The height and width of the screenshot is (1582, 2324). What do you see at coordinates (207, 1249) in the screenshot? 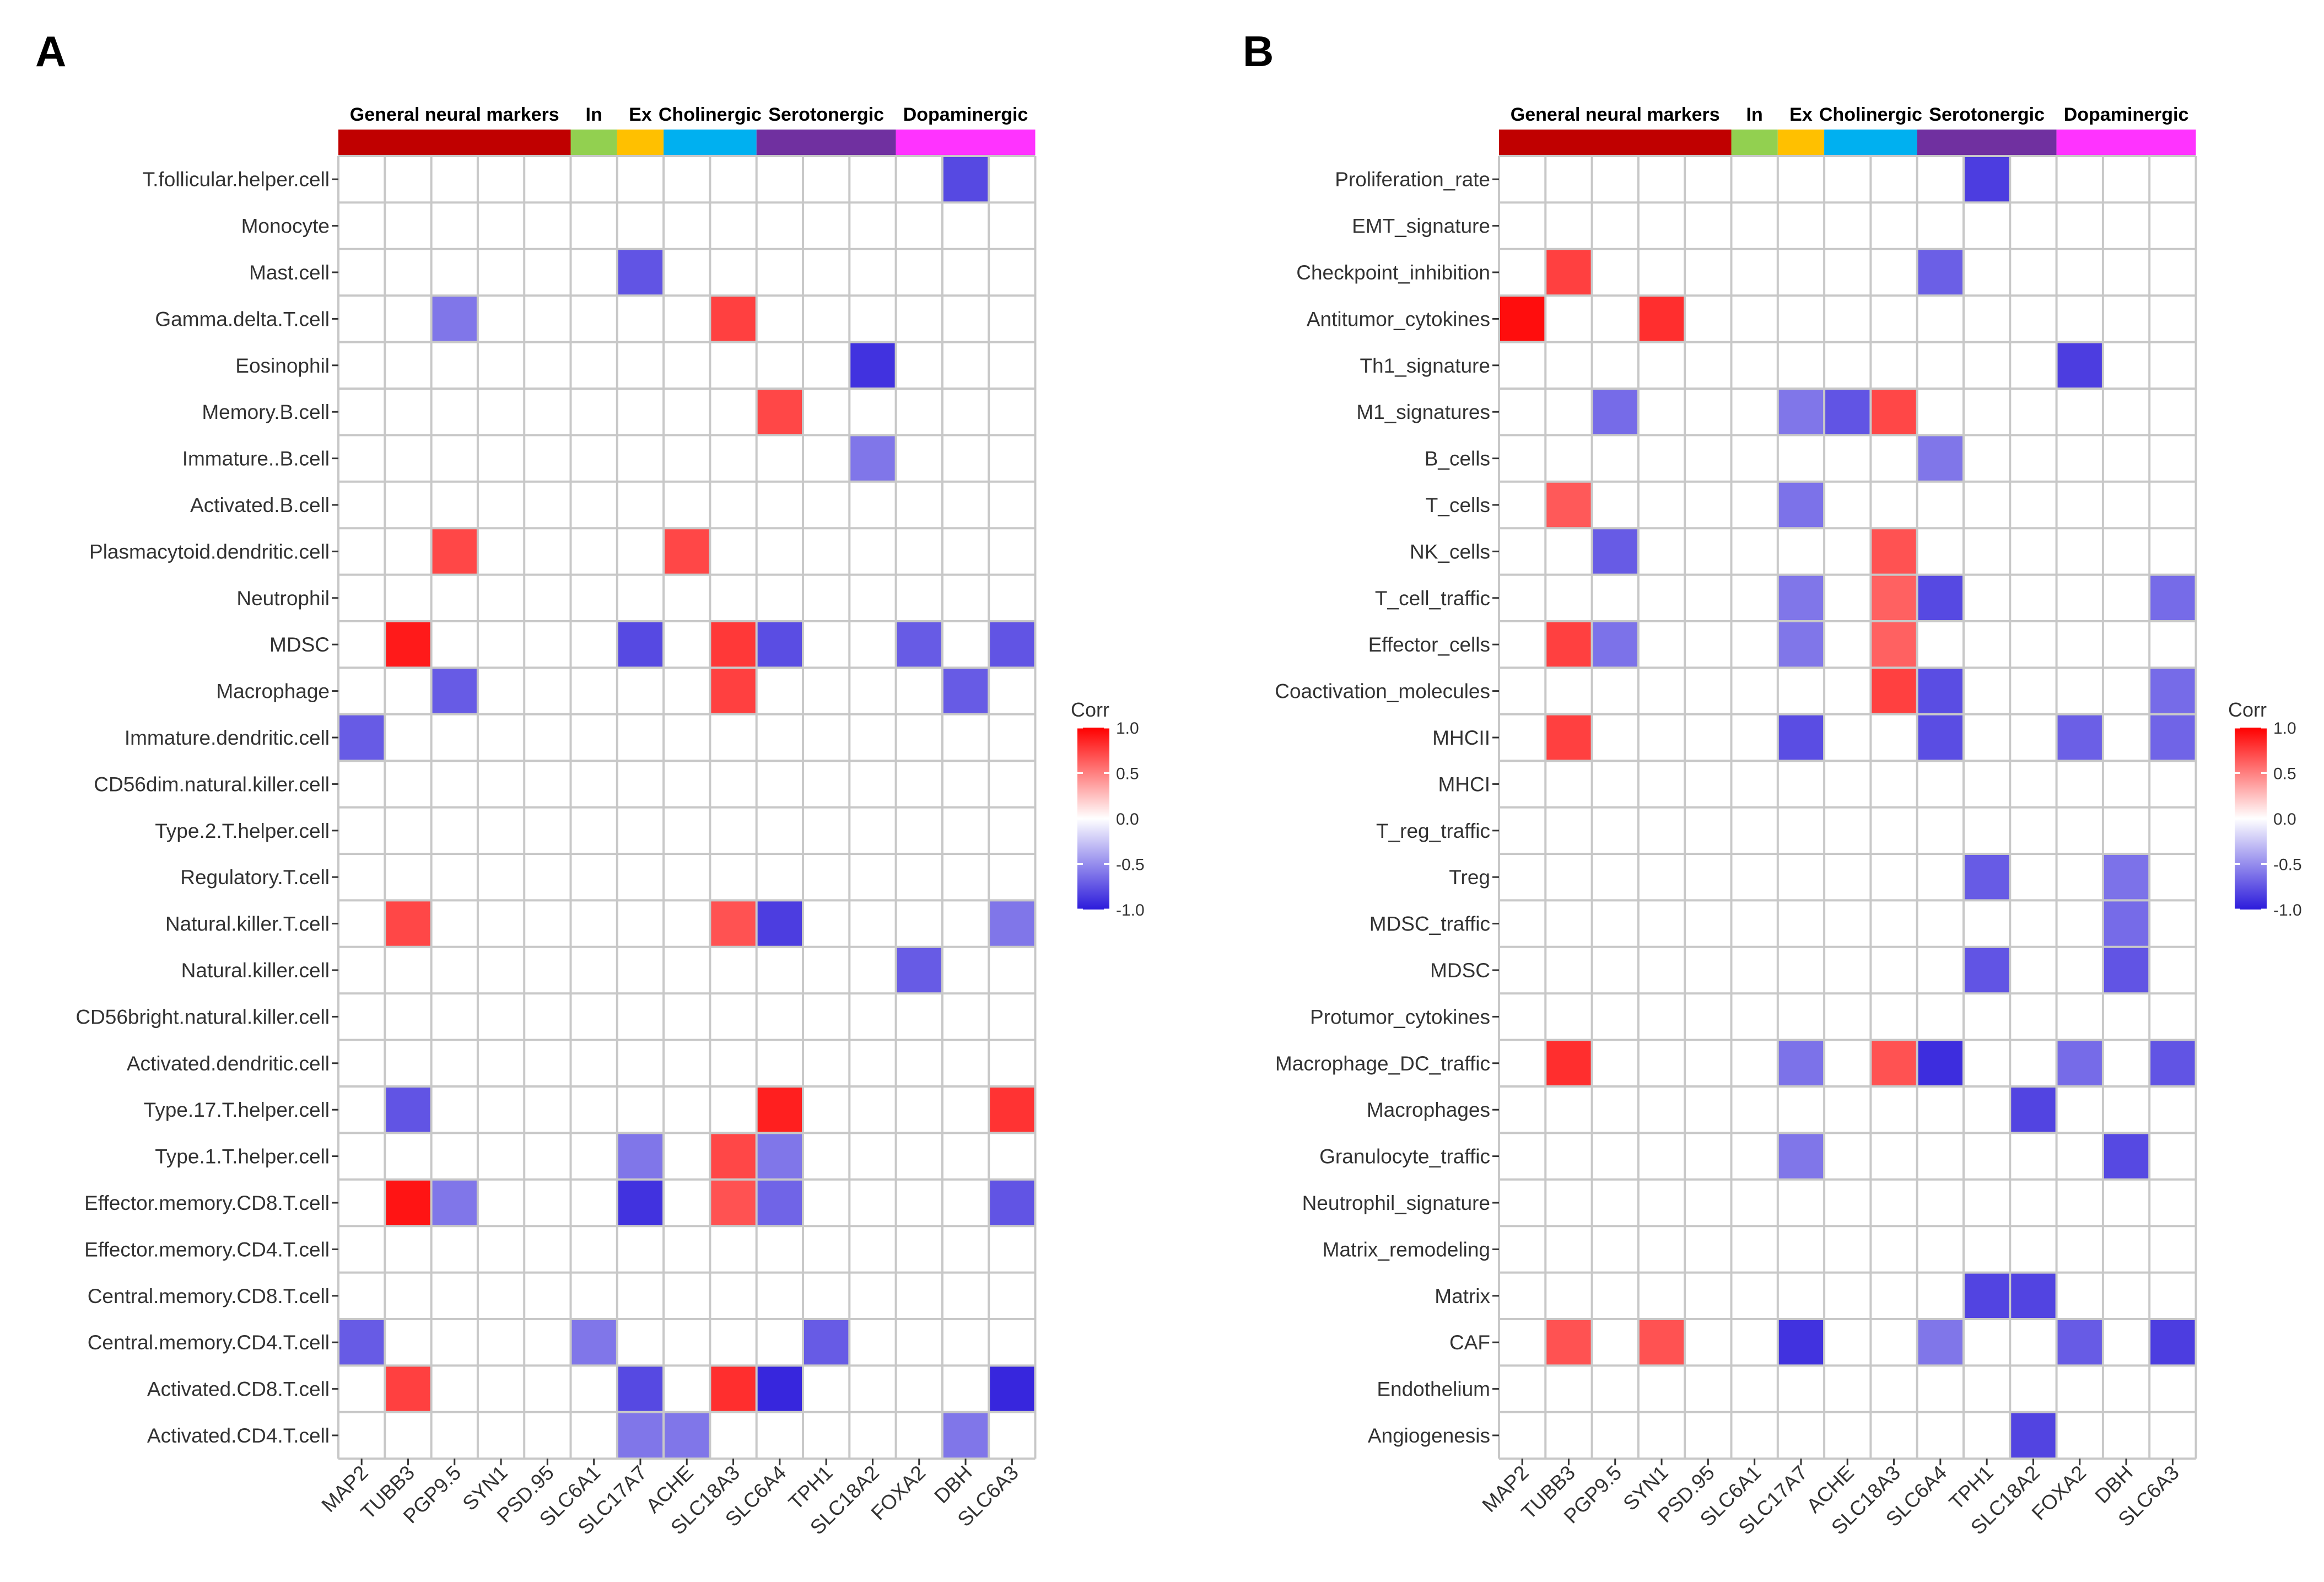
I see `row-label: Effector.memory.CD4.T.cell` at bounding box center [207, 1249].